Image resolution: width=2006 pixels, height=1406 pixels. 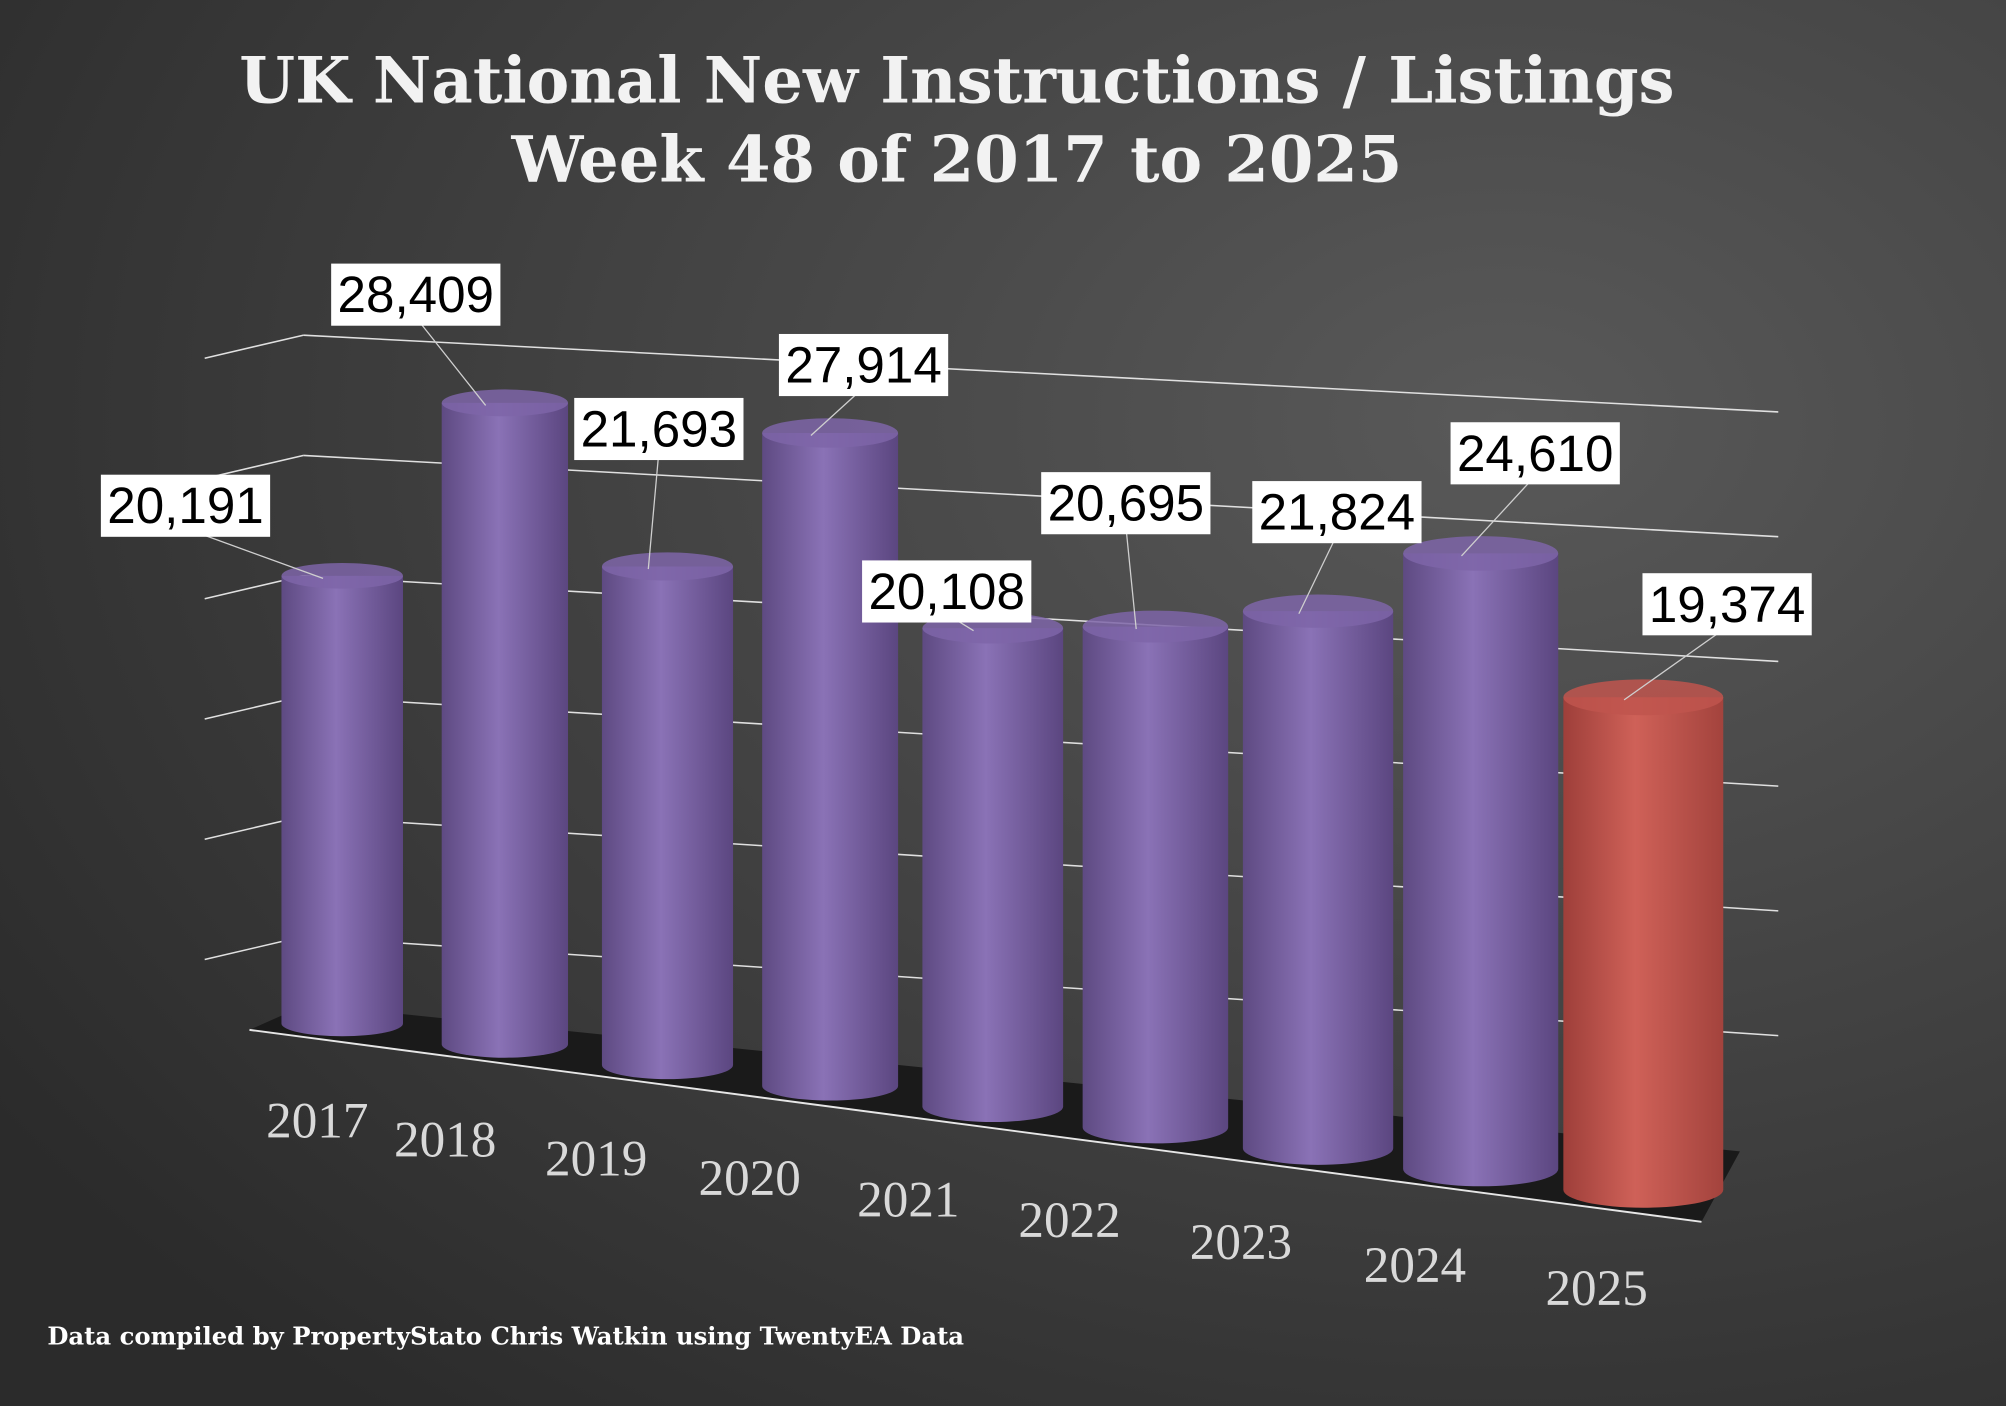 I want to click on bar-2019, so click(x=667, y=816).